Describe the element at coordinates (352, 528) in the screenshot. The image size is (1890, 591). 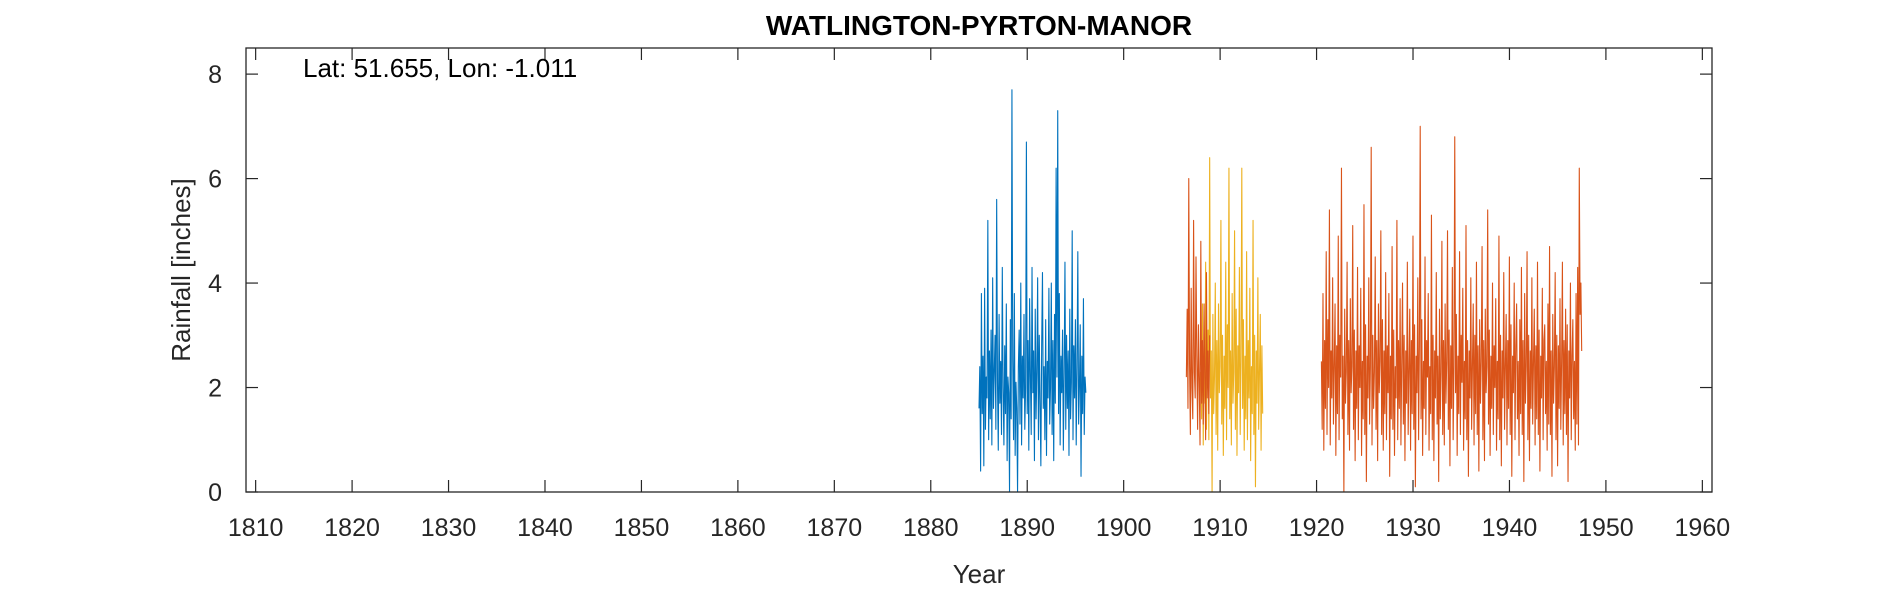
I see `x-tick-label-1820: 1820` at that location.